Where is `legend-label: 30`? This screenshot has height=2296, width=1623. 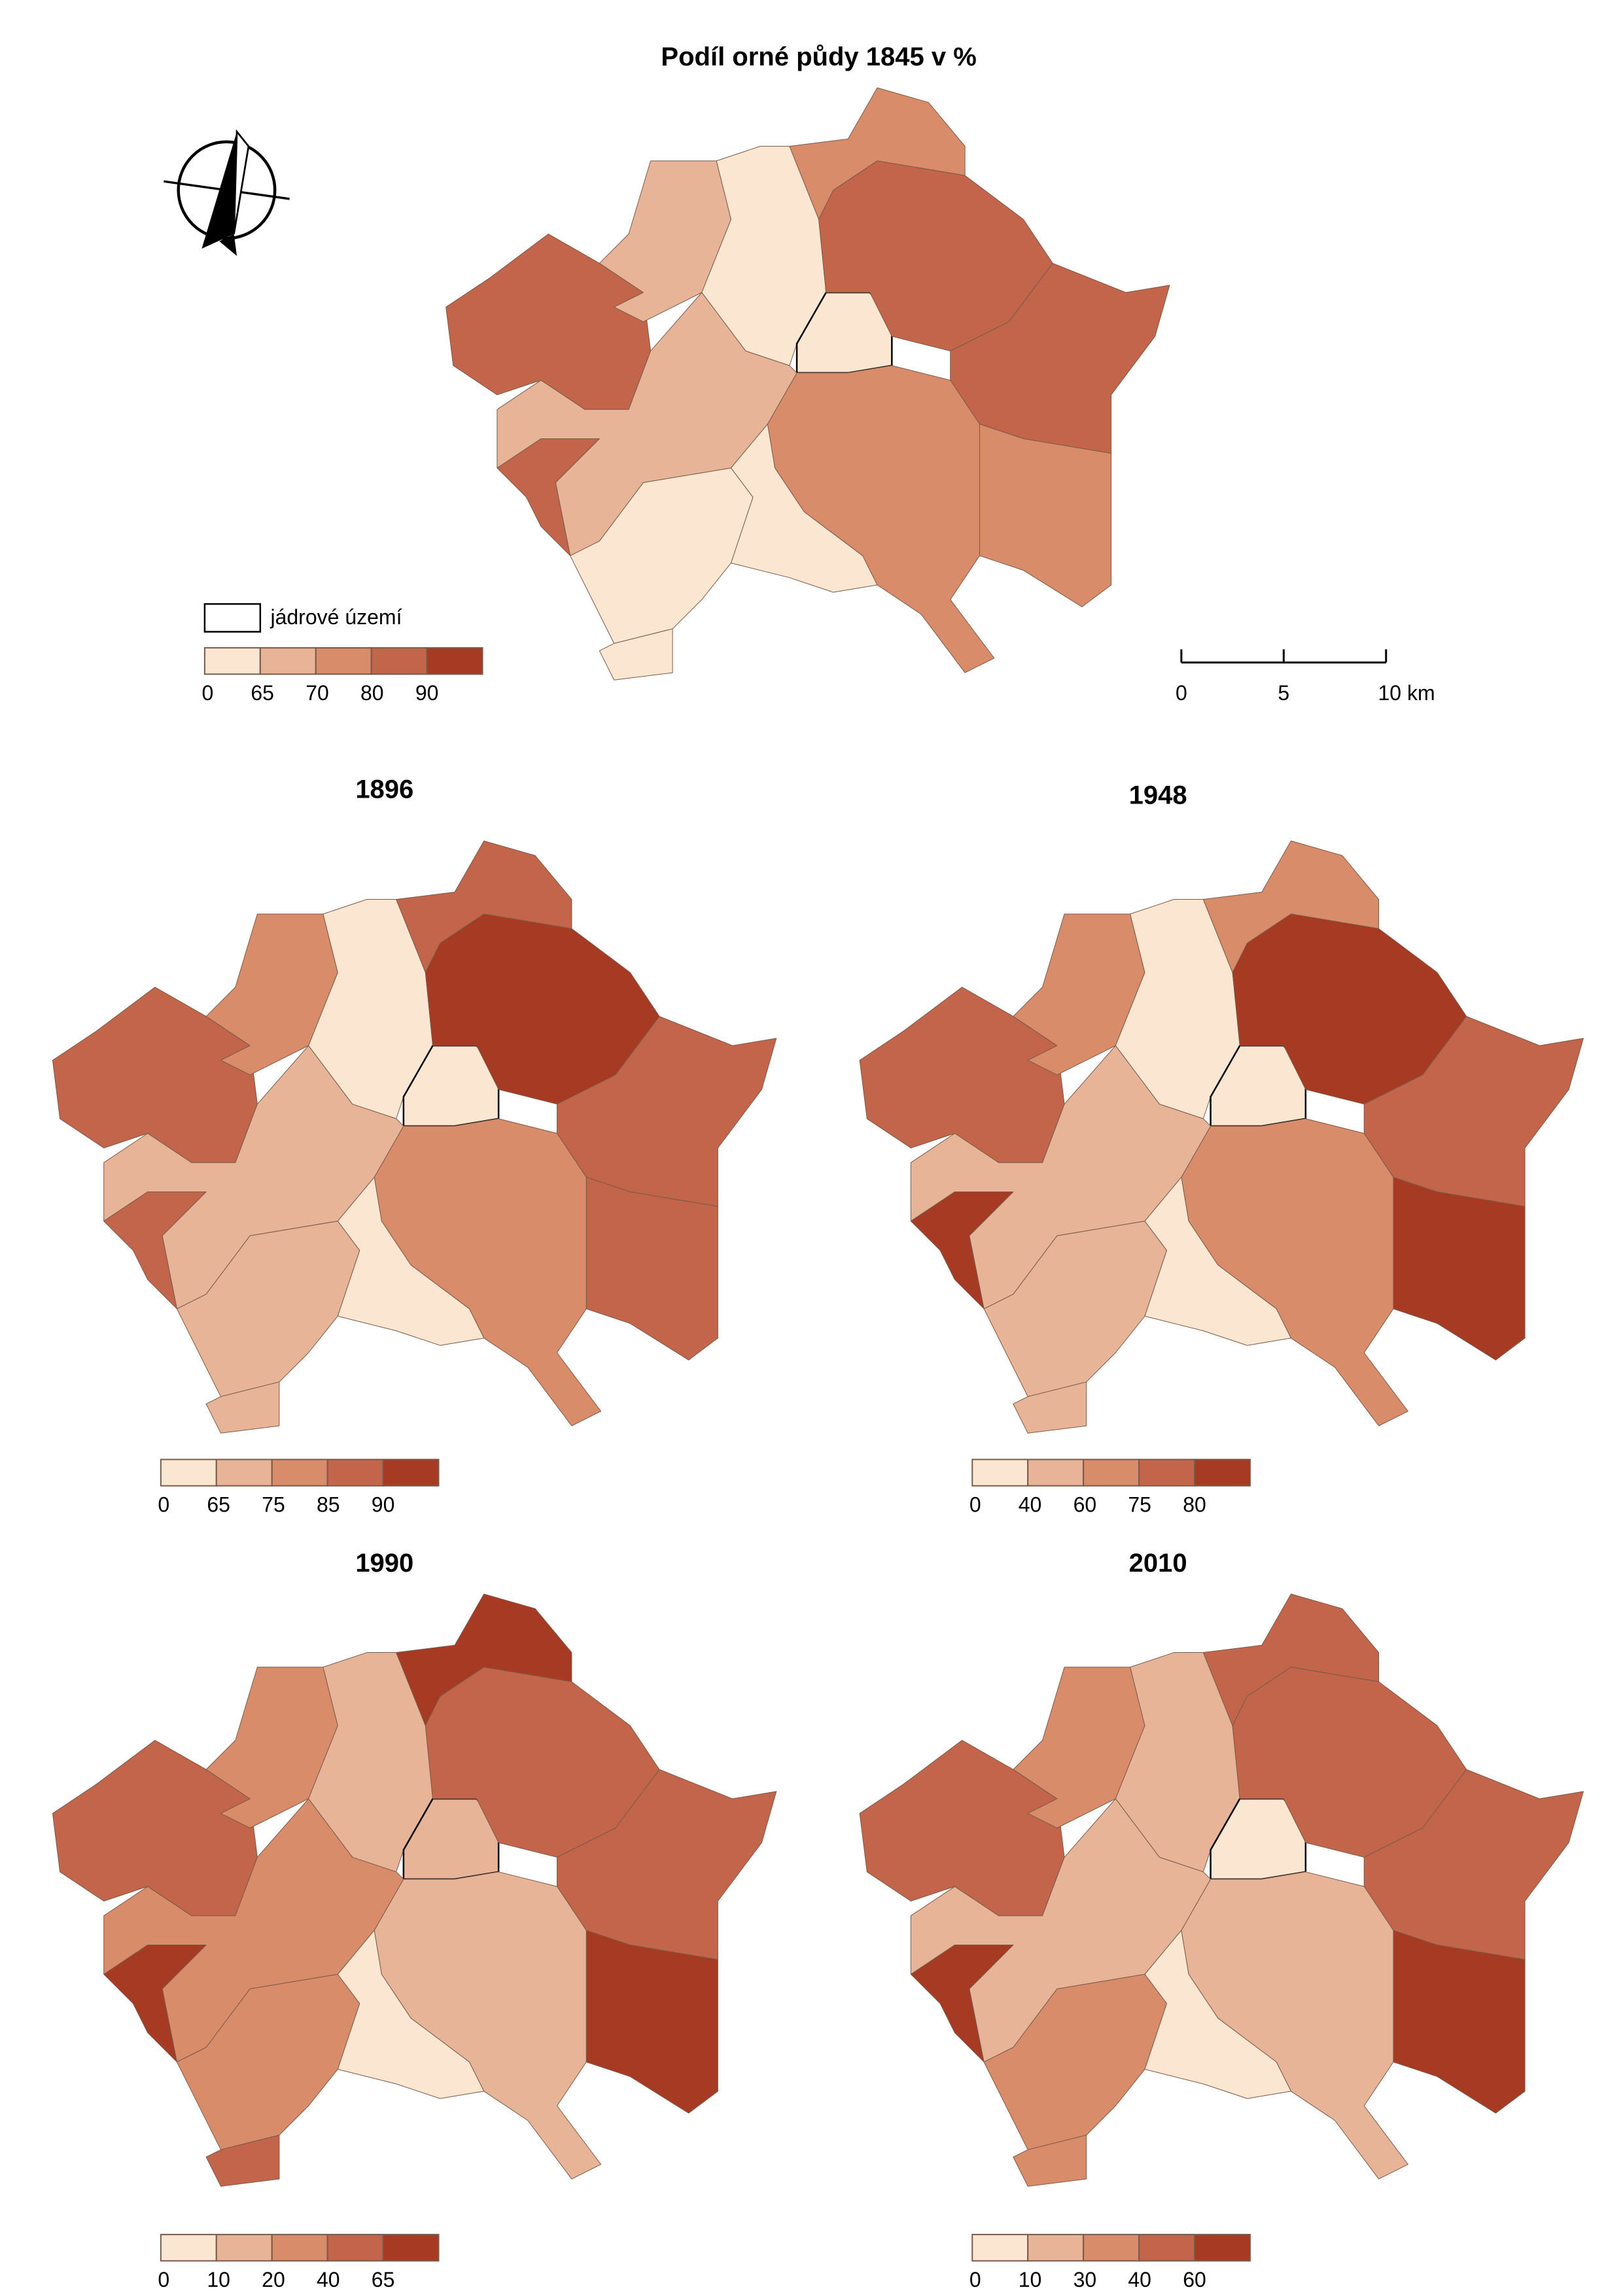 legend-label: 30 is located at coordinates (1085, 2279).